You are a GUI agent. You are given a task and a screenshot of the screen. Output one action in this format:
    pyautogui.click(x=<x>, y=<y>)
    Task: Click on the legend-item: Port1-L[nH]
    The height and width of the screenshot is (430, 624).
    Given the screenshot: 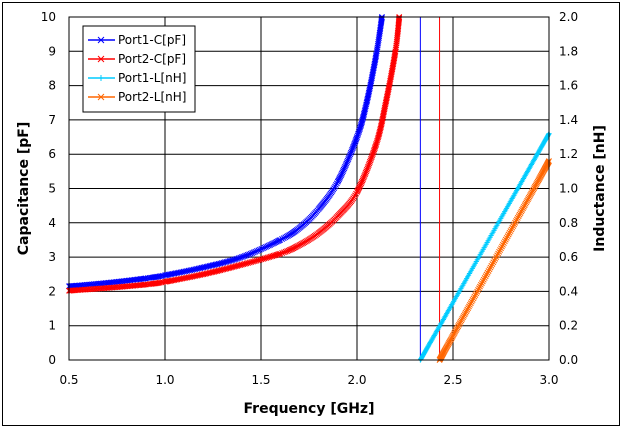 What is the action you would take?
    pyautogui.click(x=137, y=78)
    